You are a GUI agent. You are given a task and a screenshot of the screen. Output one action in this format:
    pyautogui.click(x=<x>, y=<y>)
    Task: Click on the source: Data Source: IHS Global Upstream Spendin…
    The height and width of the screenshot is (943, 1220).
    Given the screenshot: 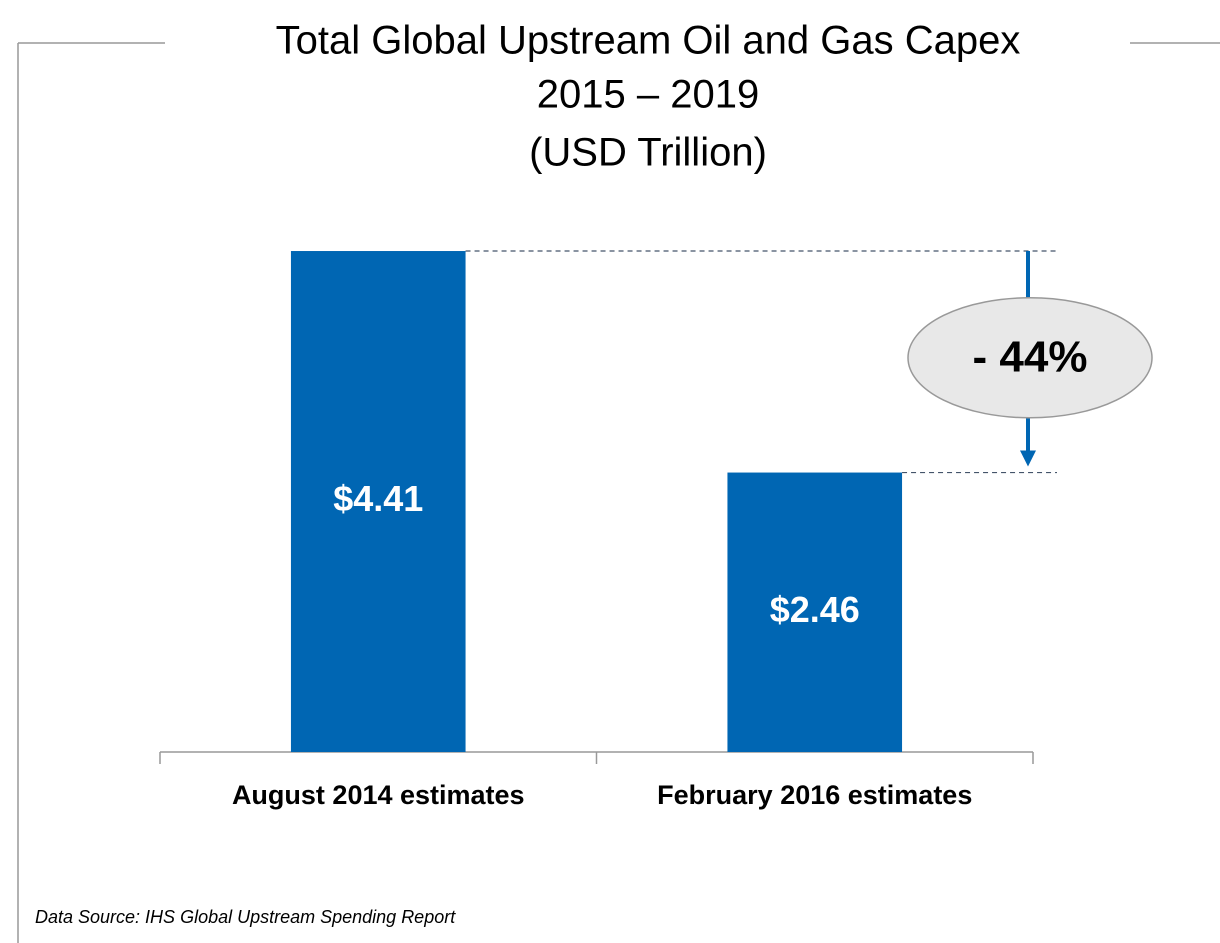 What is the action you would take?
    pyautogui.click(x=245, y=917)
    